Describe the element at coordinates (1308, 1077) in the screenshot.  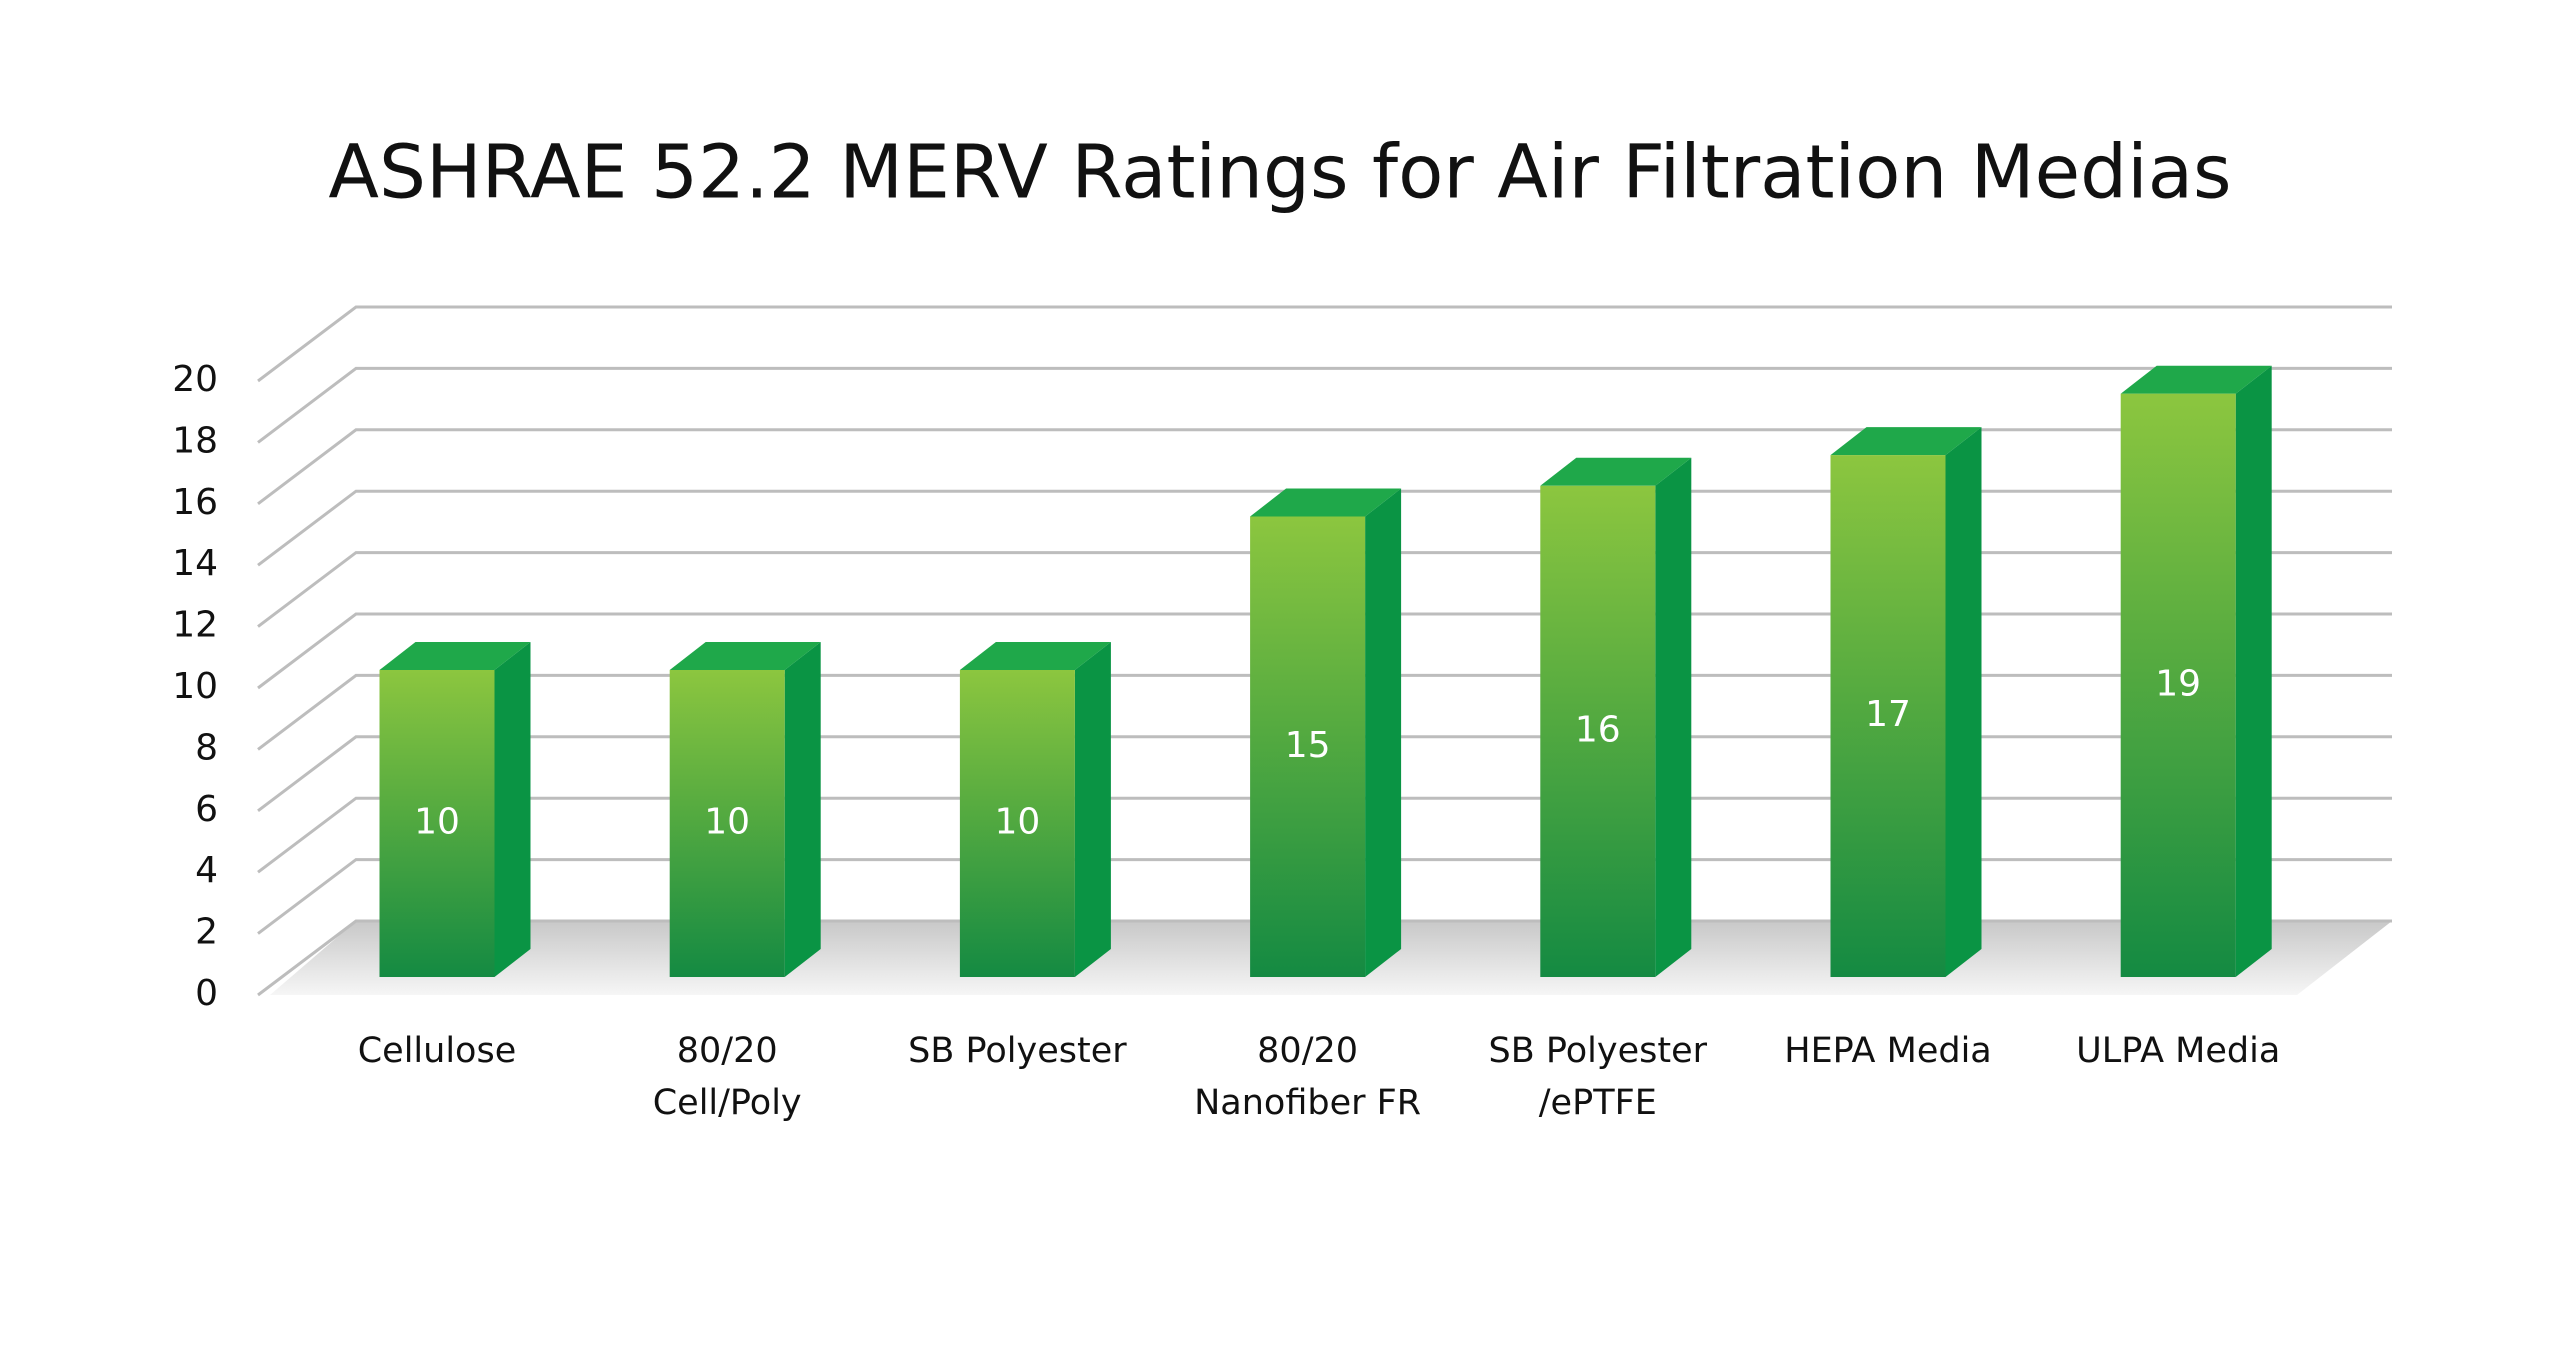
I see `x-tick-label: 80/20 Nanofiber FR` at that location.